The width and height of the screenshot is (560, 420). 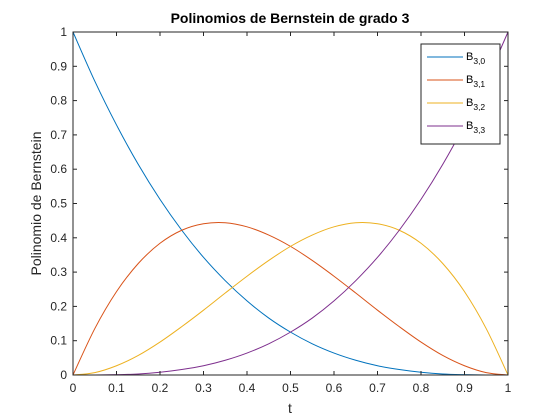 I want to click on y-tick-label: 0.9, so click(x=58, y=66).